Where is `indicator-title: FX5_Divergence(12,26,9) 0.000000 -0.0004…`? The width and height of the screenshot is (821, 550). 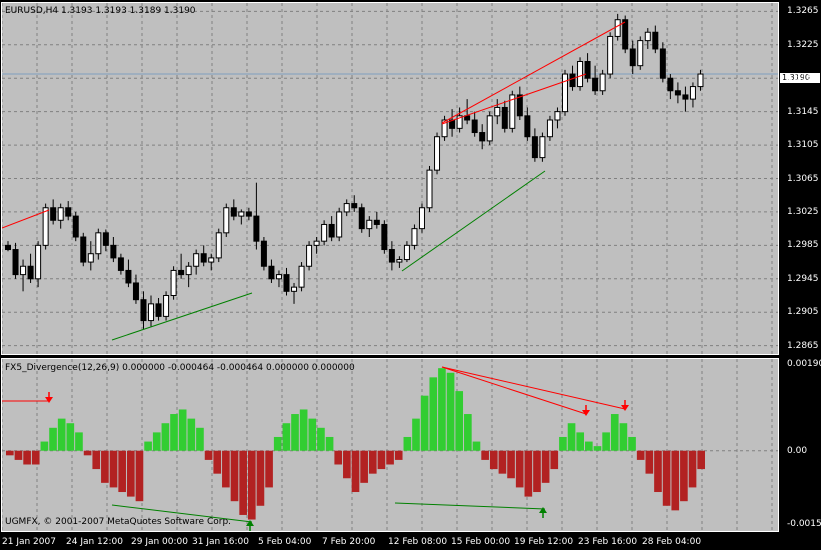
indicator-title: FX5_Divergence(12,26,9) 0.000000 -0.0004… is located at coordinates (180, 368).